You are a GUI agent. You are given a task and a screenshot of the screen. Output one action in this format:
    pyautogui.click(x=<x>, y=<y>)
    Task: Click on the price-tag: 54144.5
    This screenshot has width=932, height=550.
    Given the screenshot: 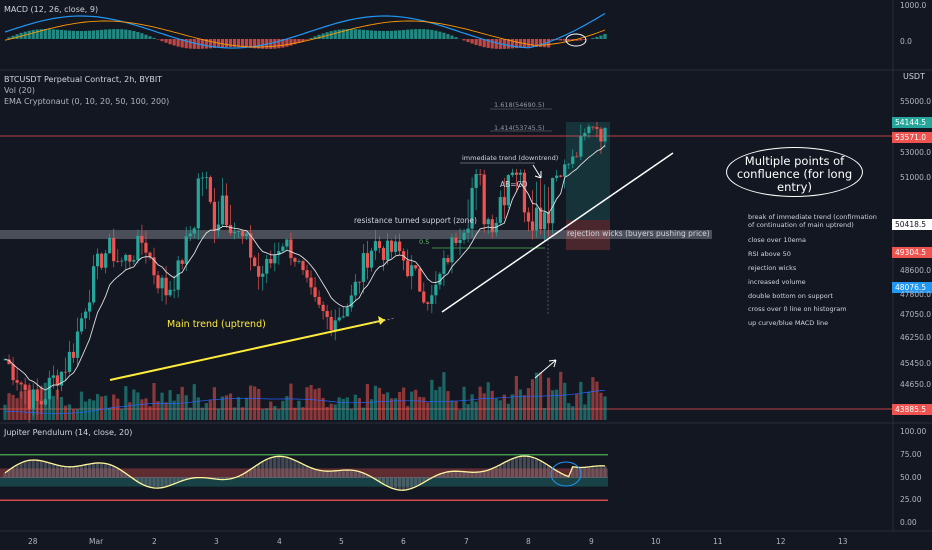 What is the action you would take?
    pyautogui.click(x=912, y=122)
    